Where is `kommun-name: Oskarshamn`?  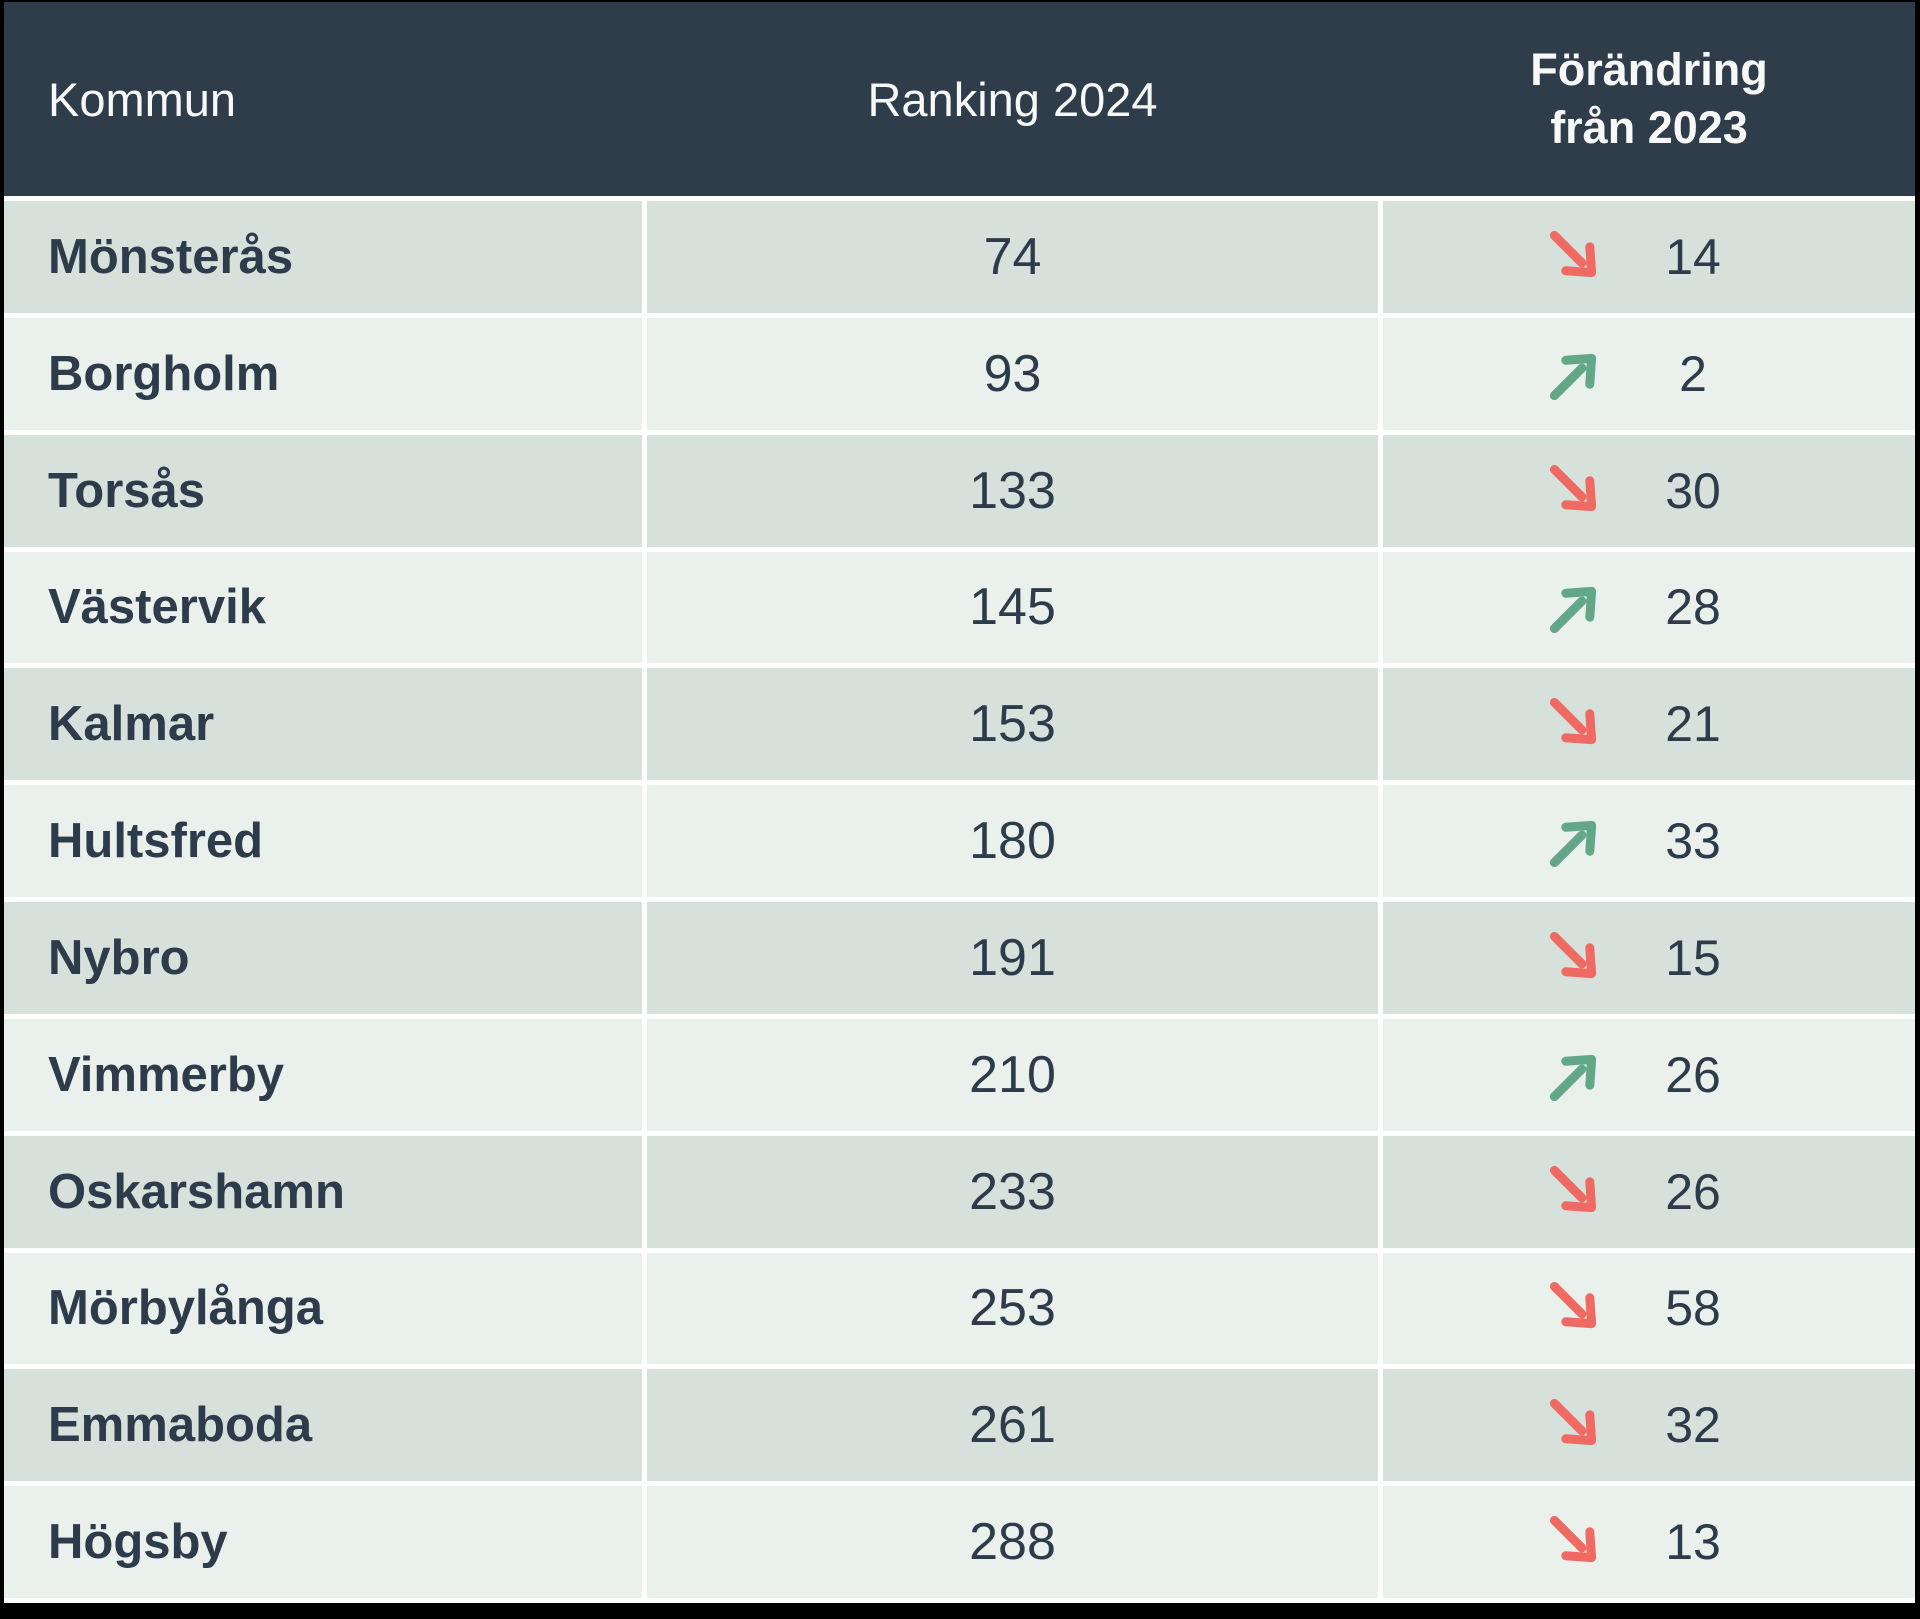
kommun-name: Oskarshamn is located at coordinates (323, 1191).